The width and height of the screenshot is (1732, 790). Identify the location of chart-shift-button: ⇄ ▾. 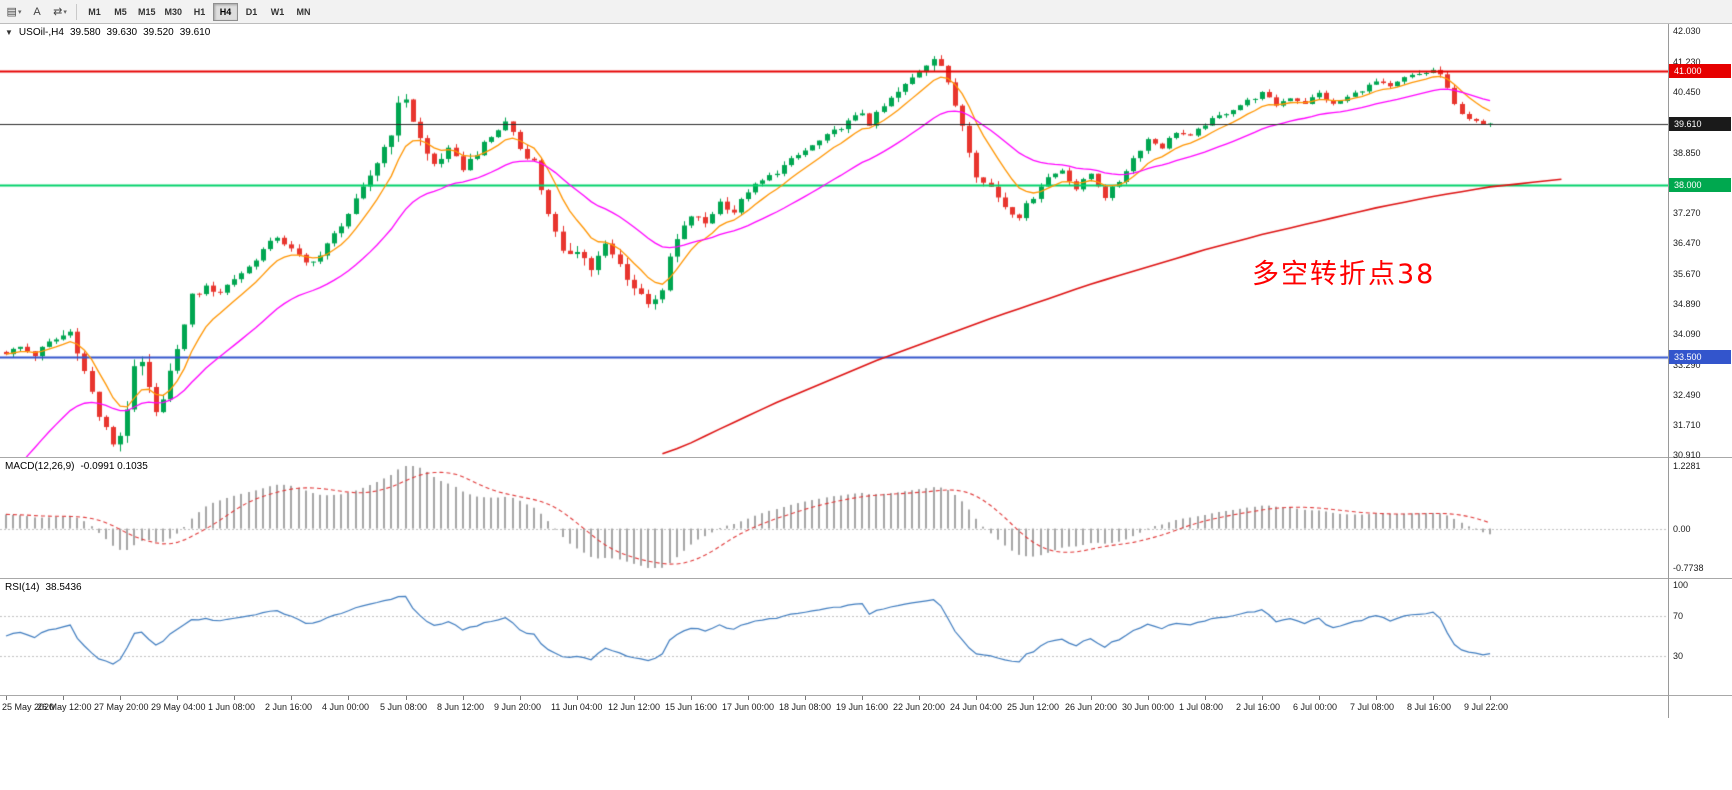
(60, 11).